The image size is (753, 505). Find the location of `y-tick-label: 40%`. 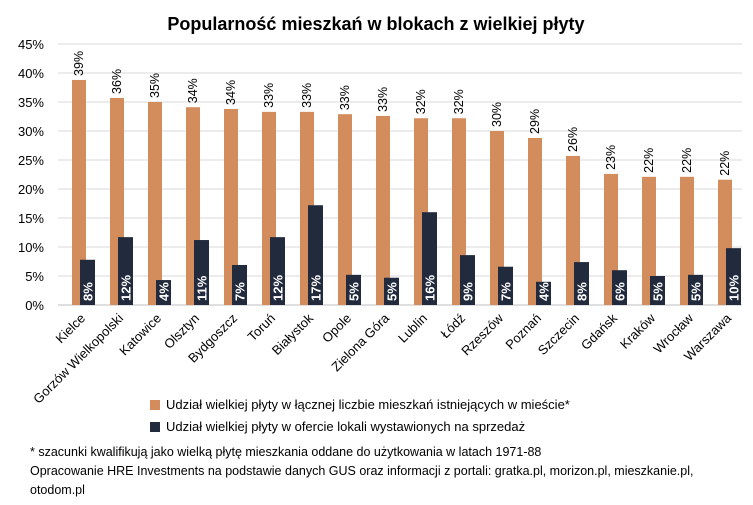

y-tick-label: 40% is located at coordinates (31, 73).